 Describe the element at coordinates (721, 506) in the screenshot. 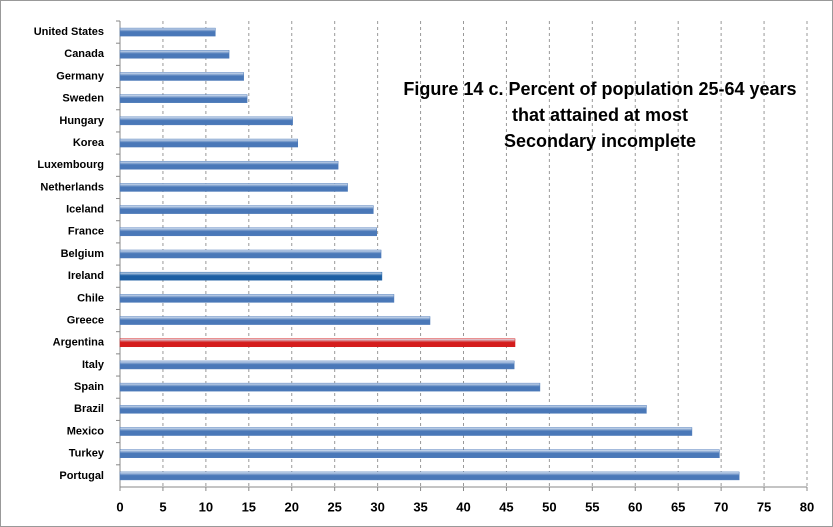

I see `x-tick-label: 70` at that location.